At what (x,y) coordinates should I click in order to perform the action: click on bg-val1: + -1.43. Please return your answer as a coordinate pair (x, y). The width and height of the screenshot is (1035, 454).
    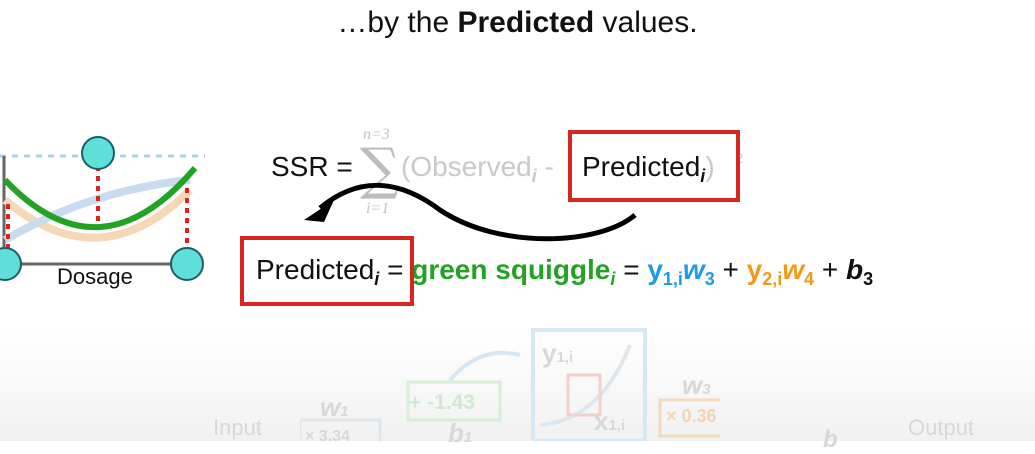
    Looking at the image, I should click on (442, 402).